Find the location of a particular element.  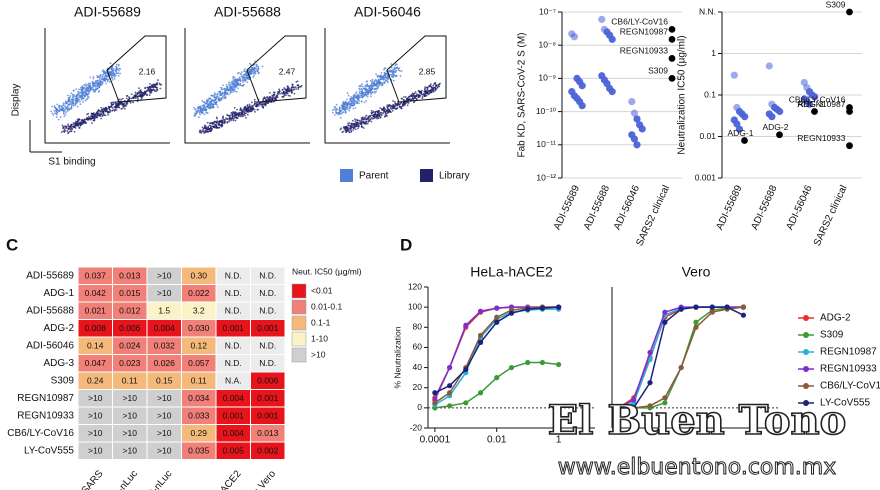

cell-value: 0.002 is located at coordinates (268, 451).